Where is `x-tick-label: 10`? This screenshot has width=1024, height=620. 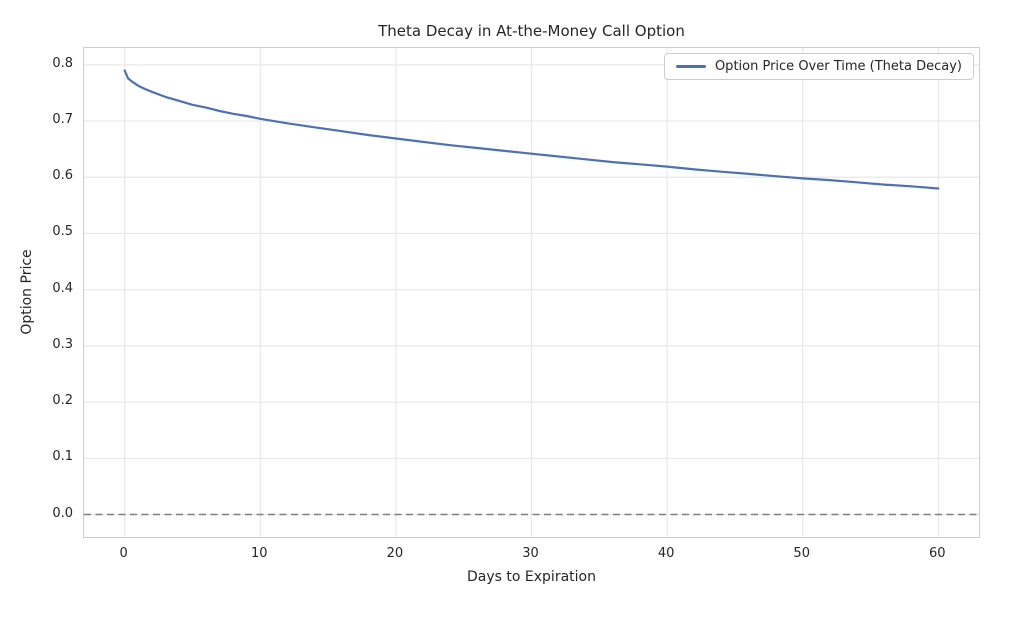 x-tick-label: 10 is located at coordinates (259, 553).